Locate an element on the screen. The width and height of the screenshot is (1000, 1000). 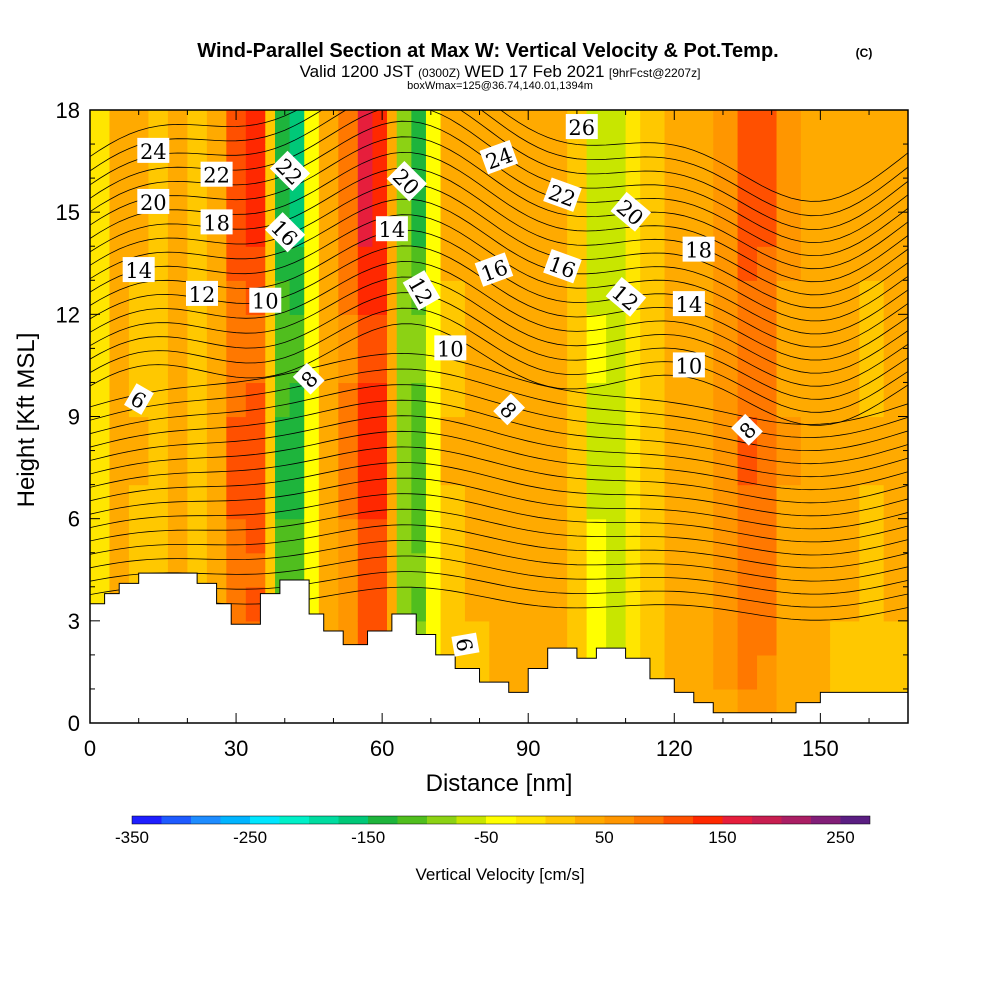
colorbar-tick-label: -350 is located at coordinates (132, 837).